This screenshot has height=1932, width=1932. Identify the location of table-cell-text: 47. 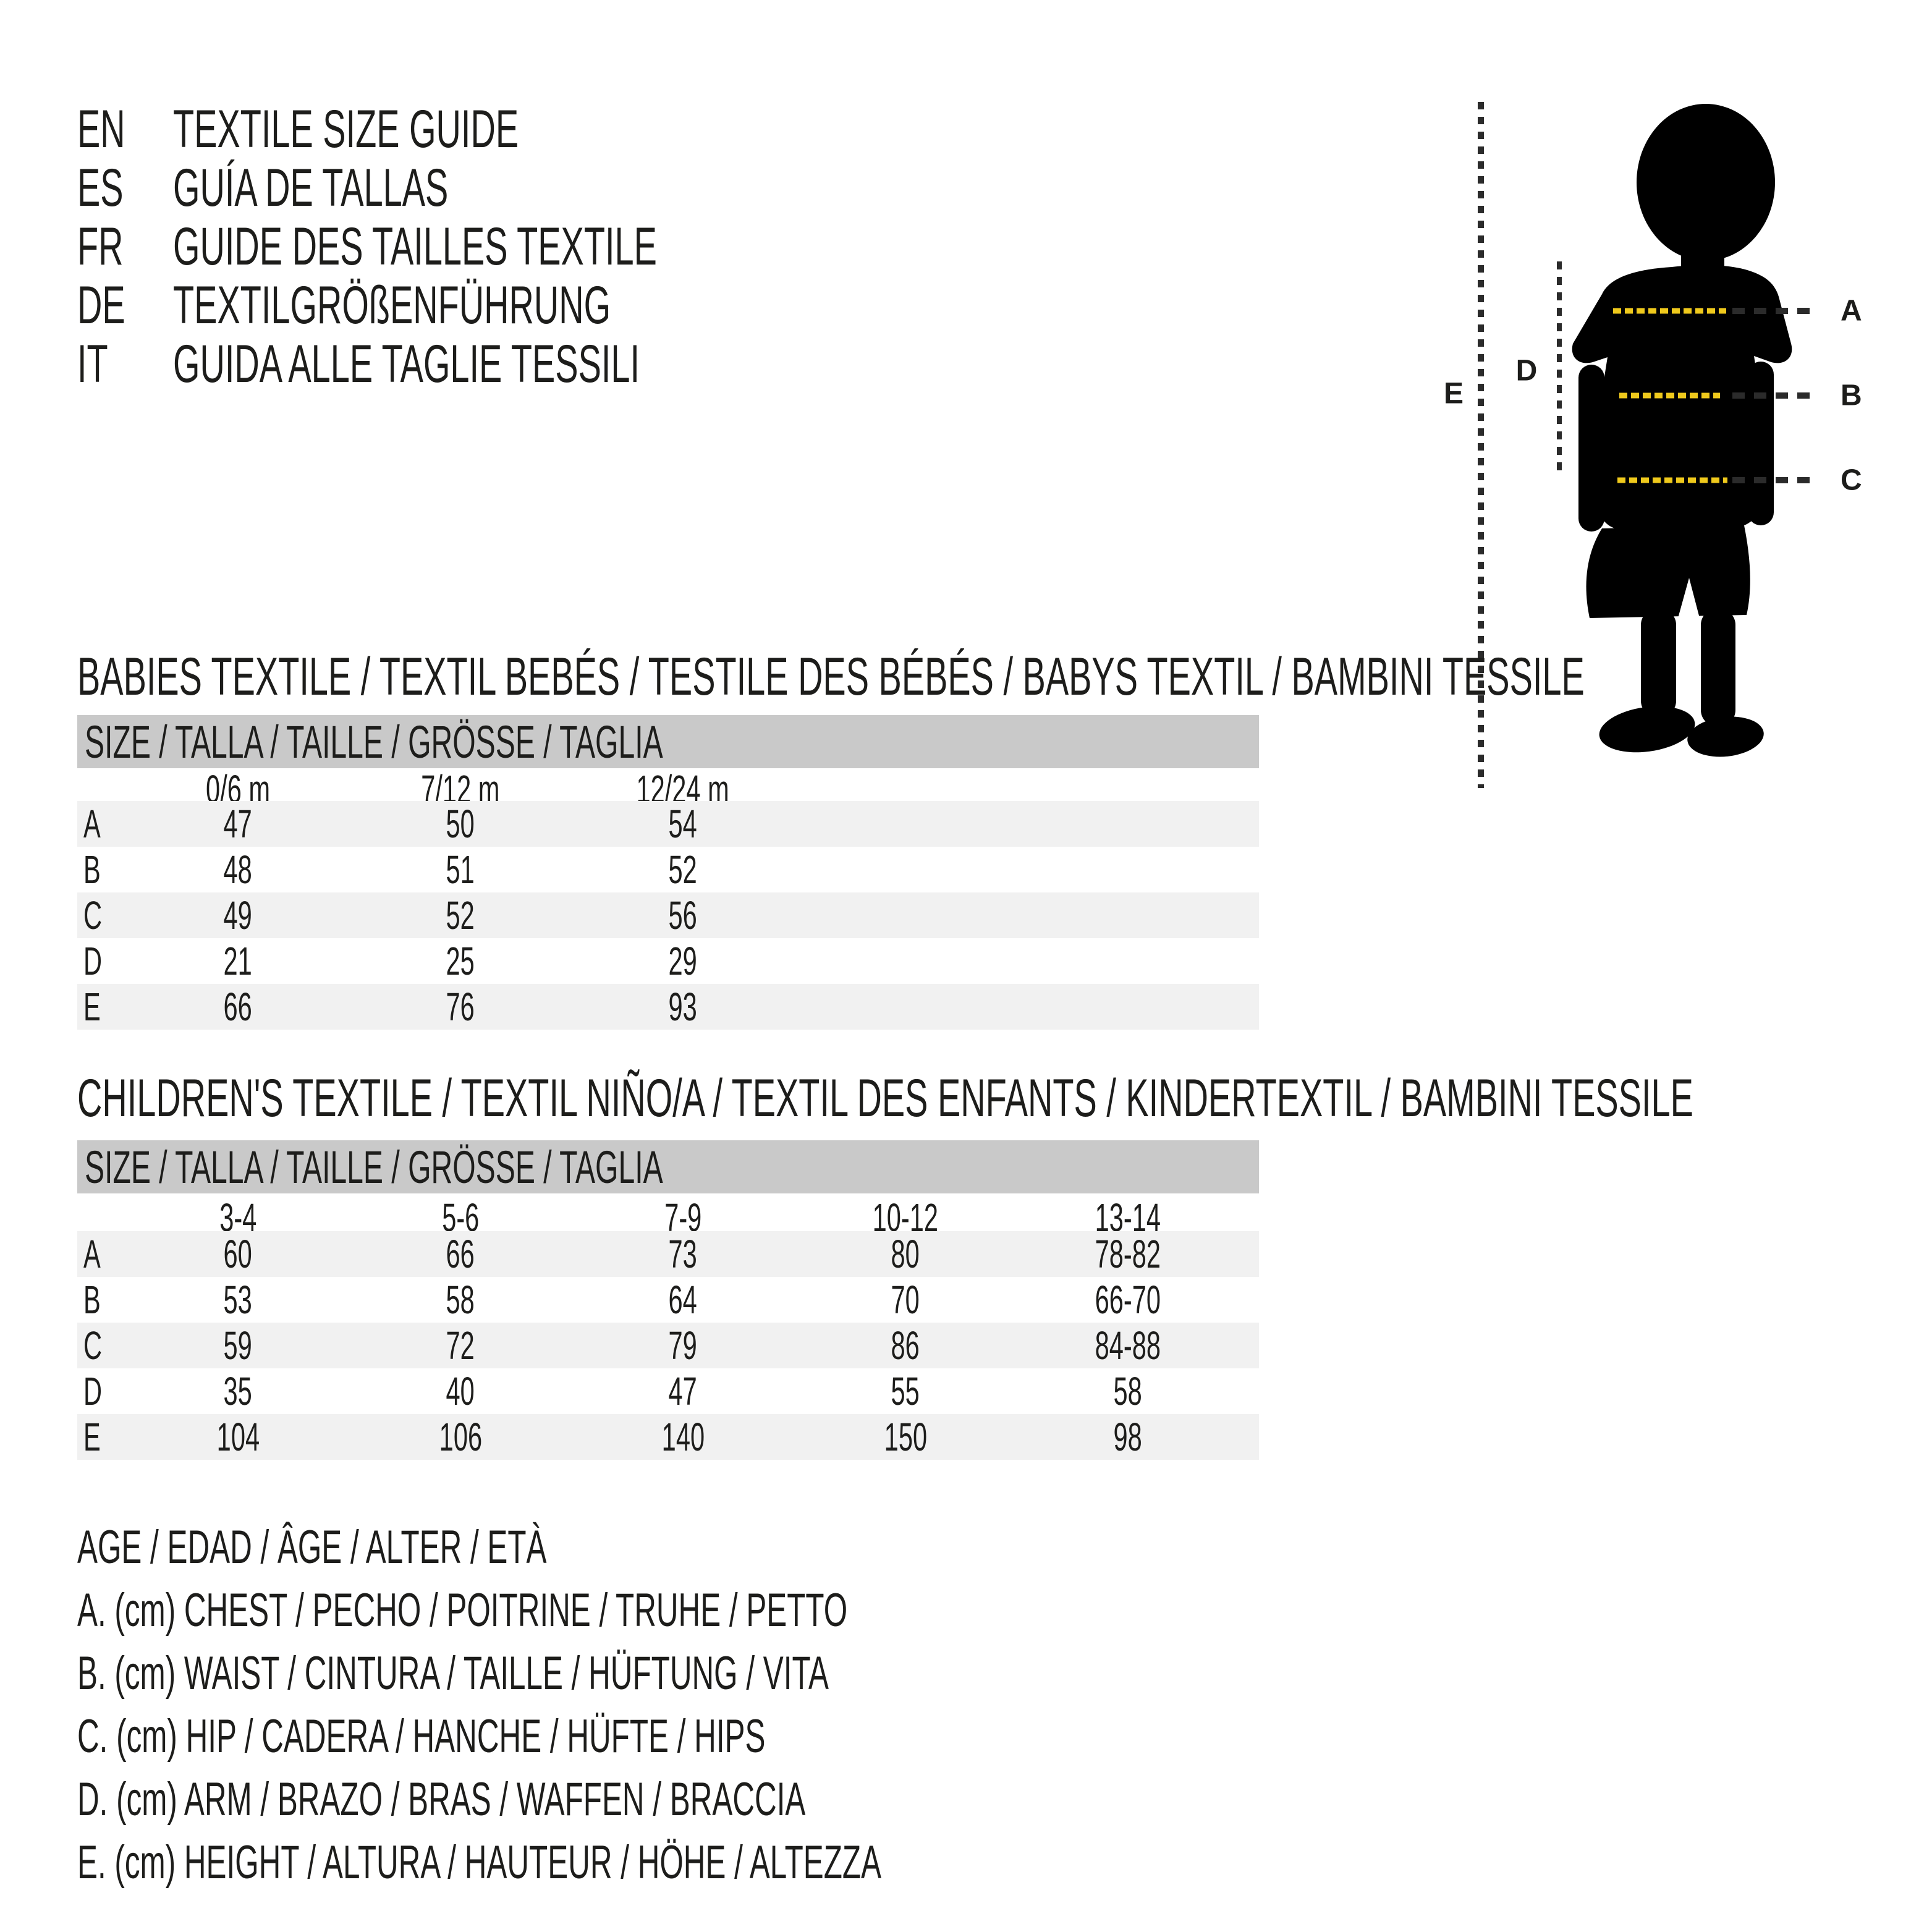
(683, 1391).